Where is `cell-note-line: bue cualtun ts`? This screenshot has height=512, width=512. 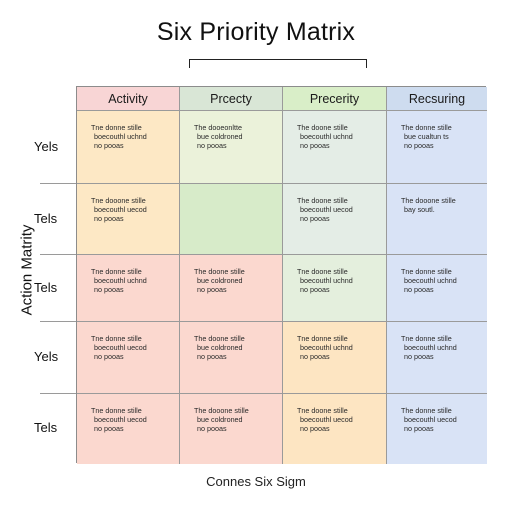 cell-note-line: bue cualtun ts is located at coordinates (426, 137).